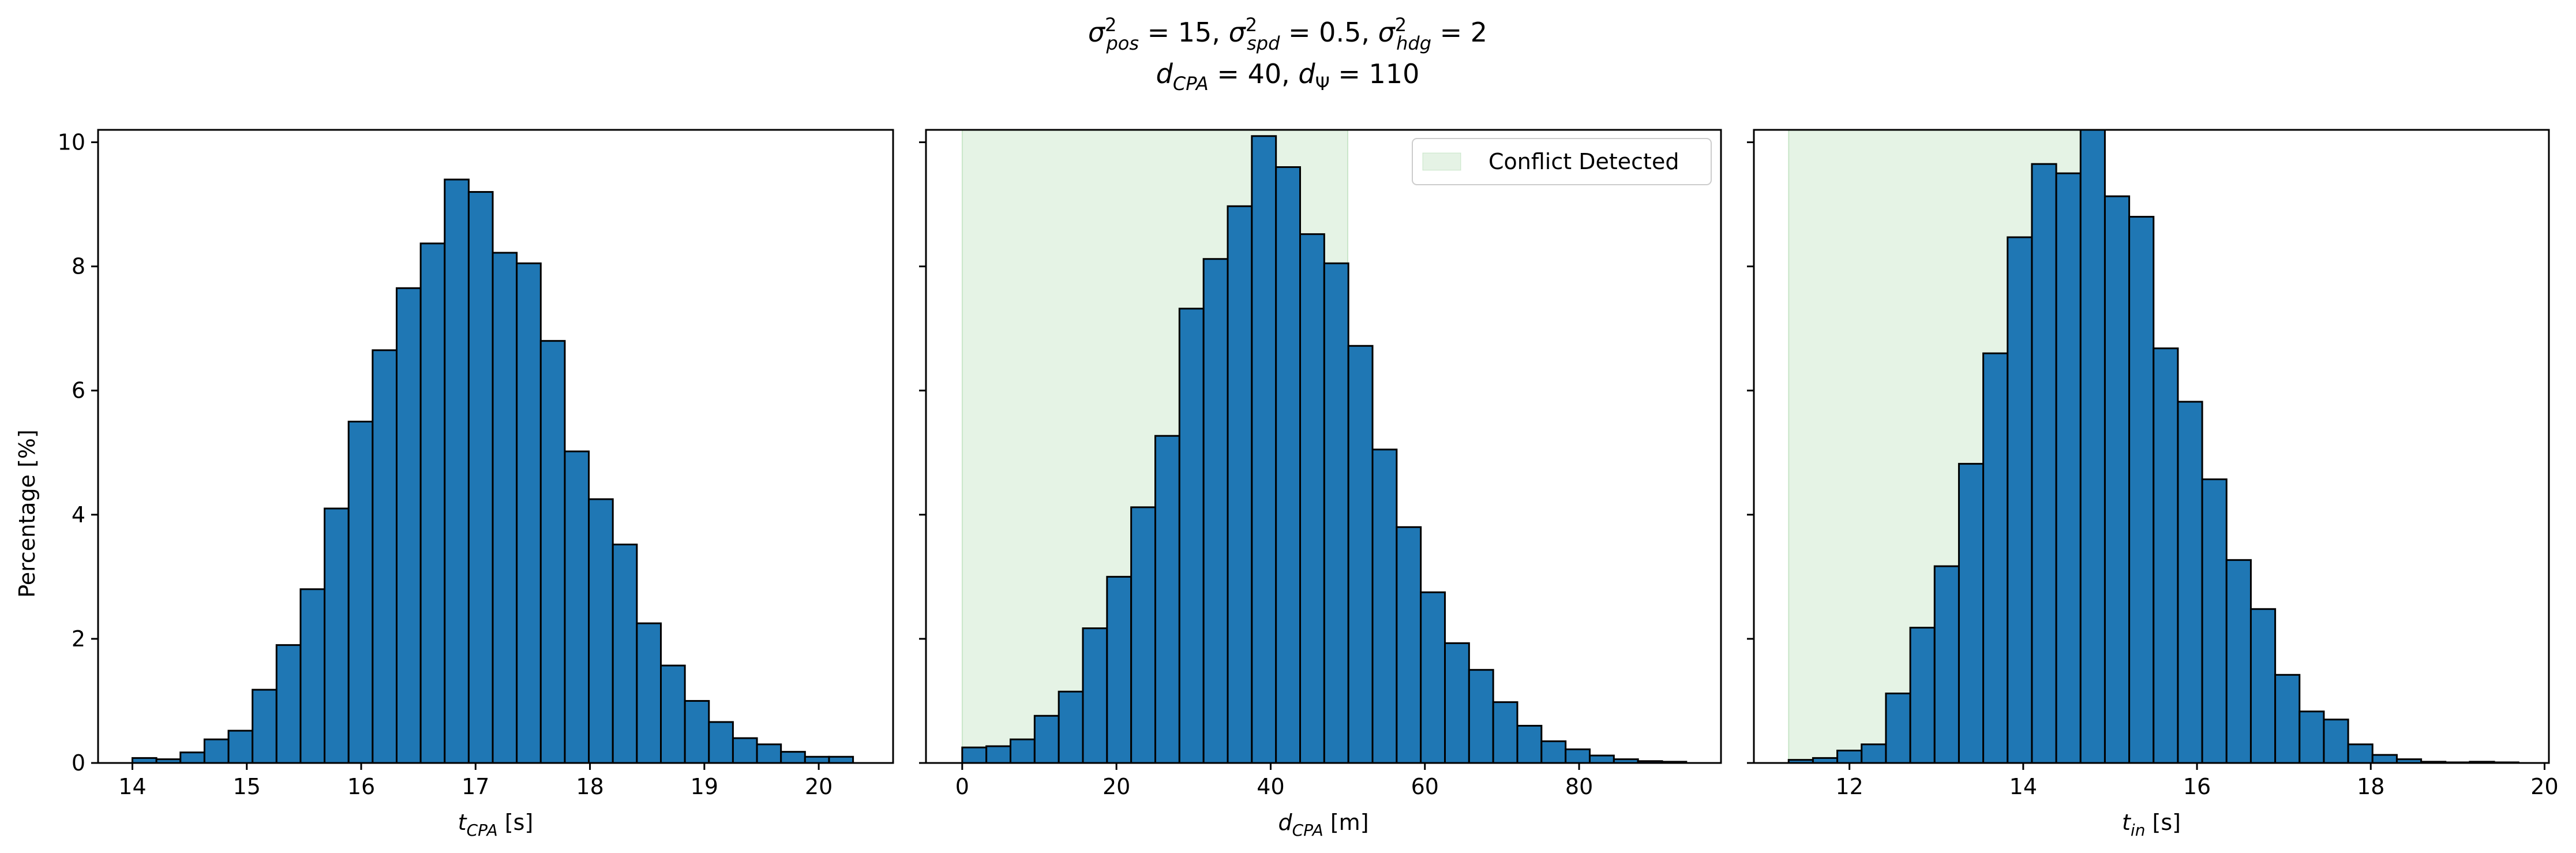  I want to click on x-axis-label: tCPA [s], so click(496, 825).